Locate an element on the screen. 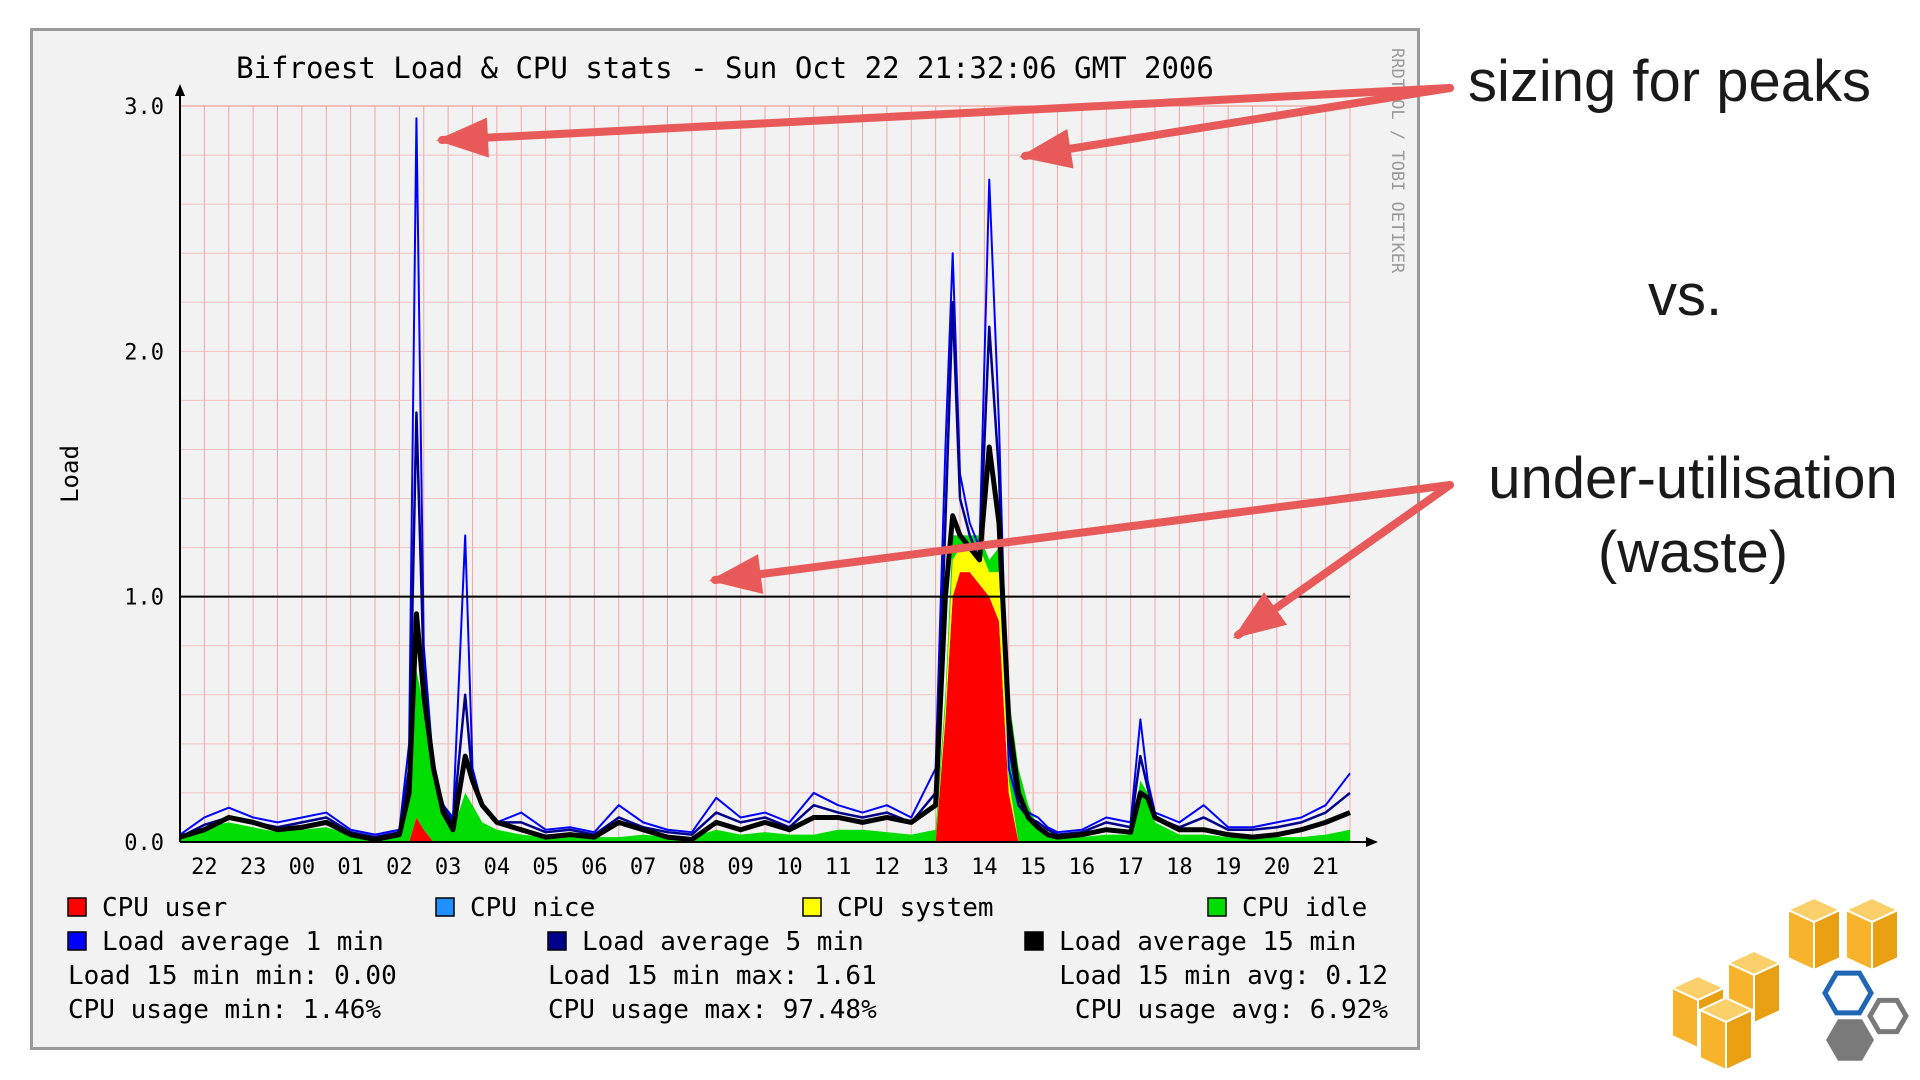 This screenshot has height=1080, width=1920. x-tick-label: 14 is located at coordinates (984, 867).